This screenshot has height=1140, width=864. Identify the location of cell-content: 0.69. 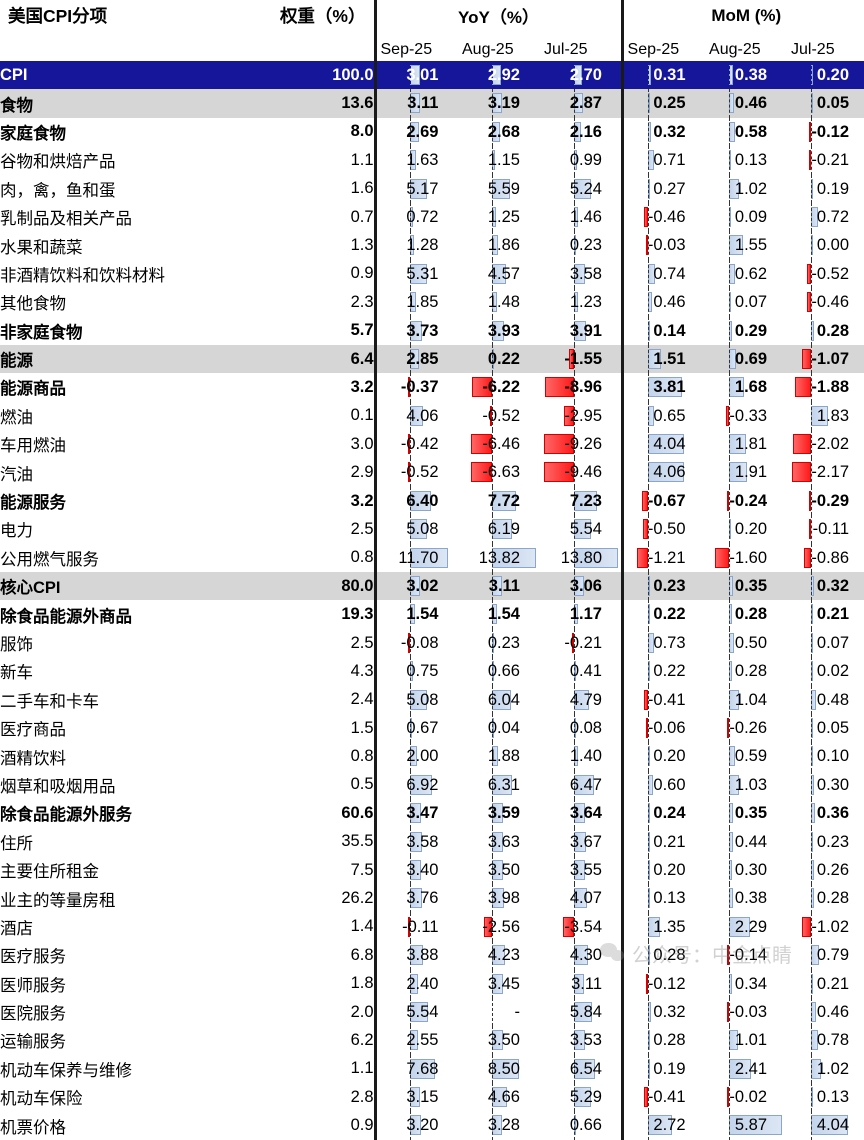
(746, 359).